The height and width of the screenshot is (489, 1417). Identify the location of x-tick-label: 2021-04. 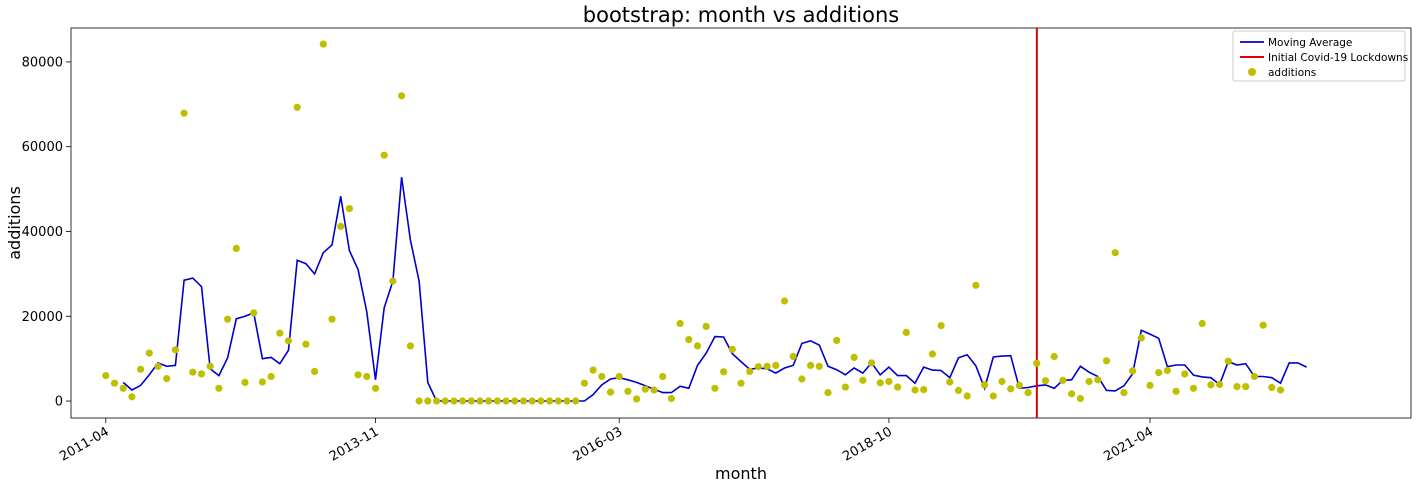
(1128, 444).